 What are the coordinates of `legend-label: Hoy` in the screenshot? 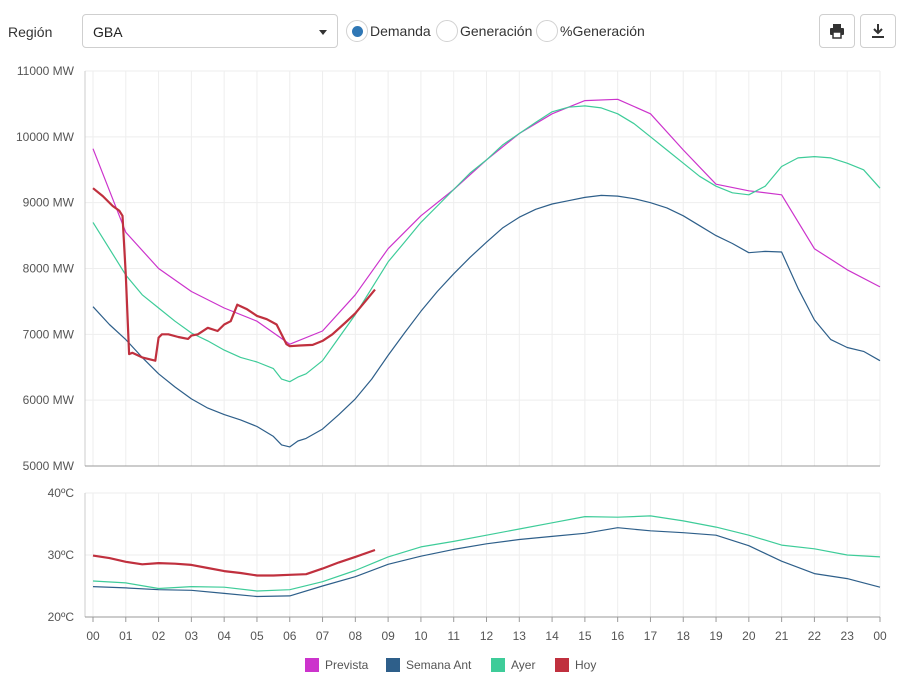 It's located at (586, 665).